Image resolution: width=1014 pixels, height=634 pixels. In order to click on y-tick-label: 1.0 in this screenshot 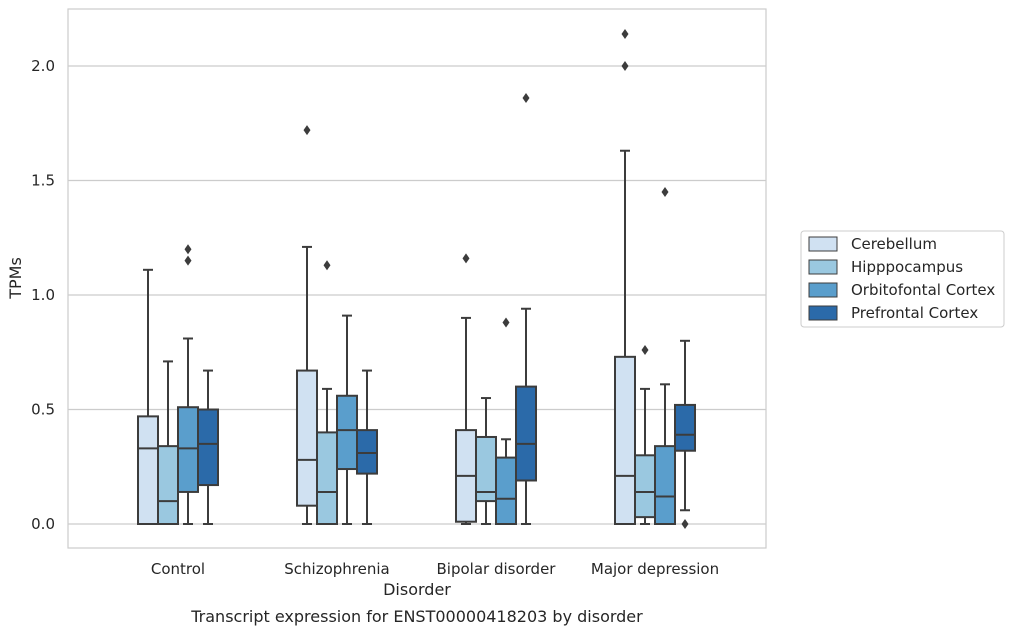, I will do `click(43, 295)`.